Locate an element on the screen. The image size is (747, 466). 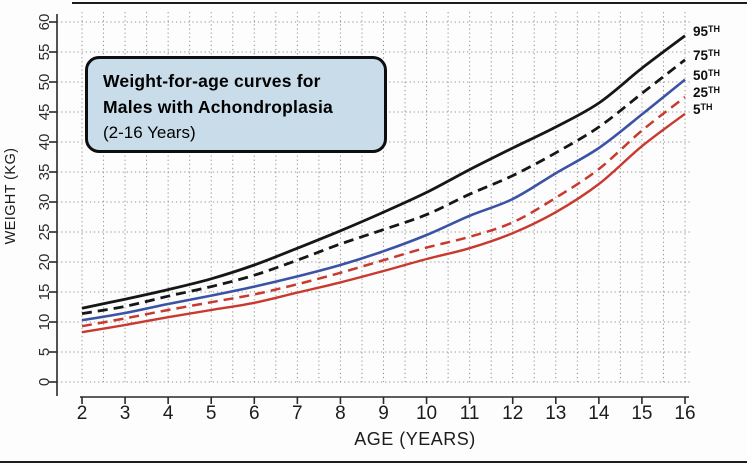
bottom-border-rule is located at coordinates (373, 462).